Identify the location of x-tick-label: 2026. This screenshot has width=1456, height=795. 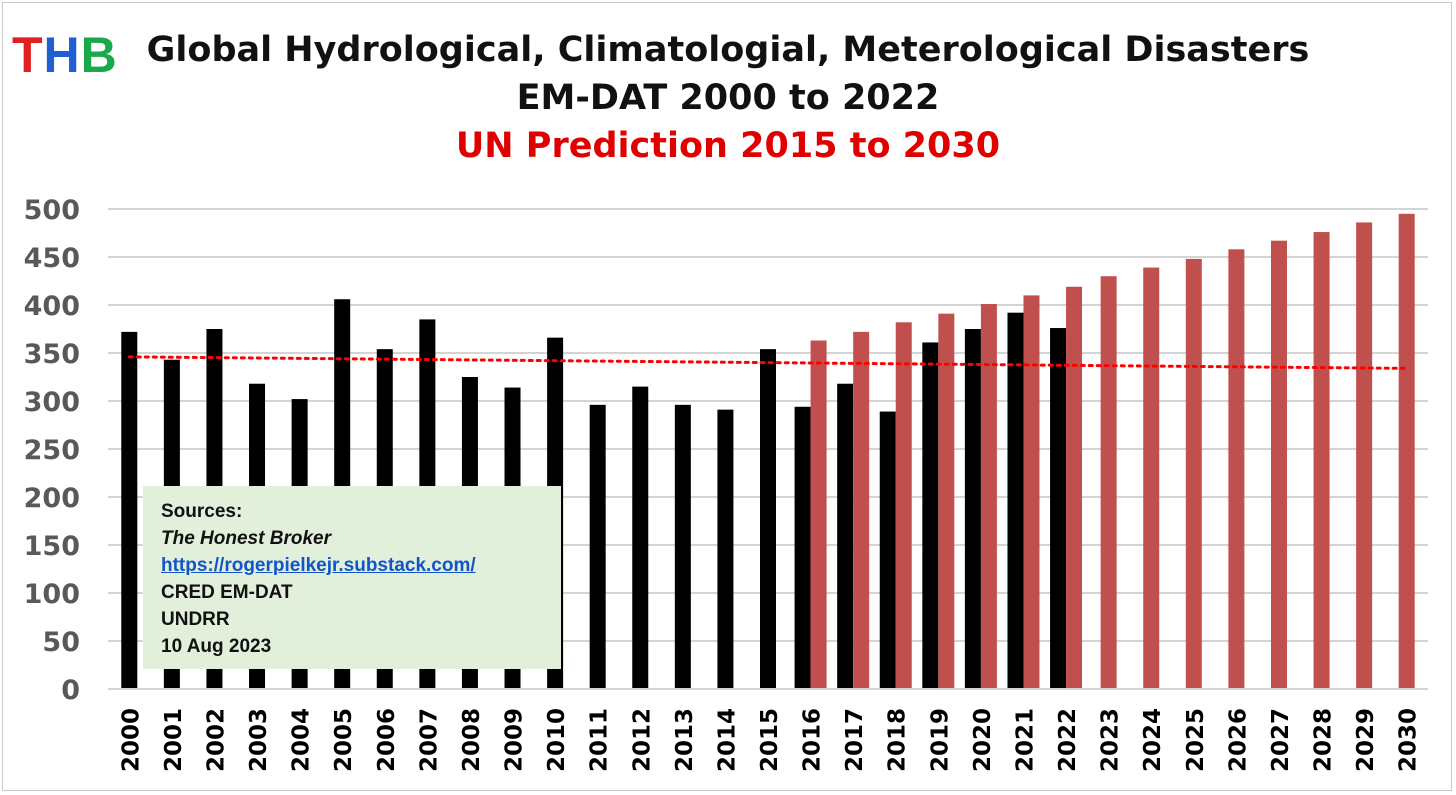
(1238, 740).